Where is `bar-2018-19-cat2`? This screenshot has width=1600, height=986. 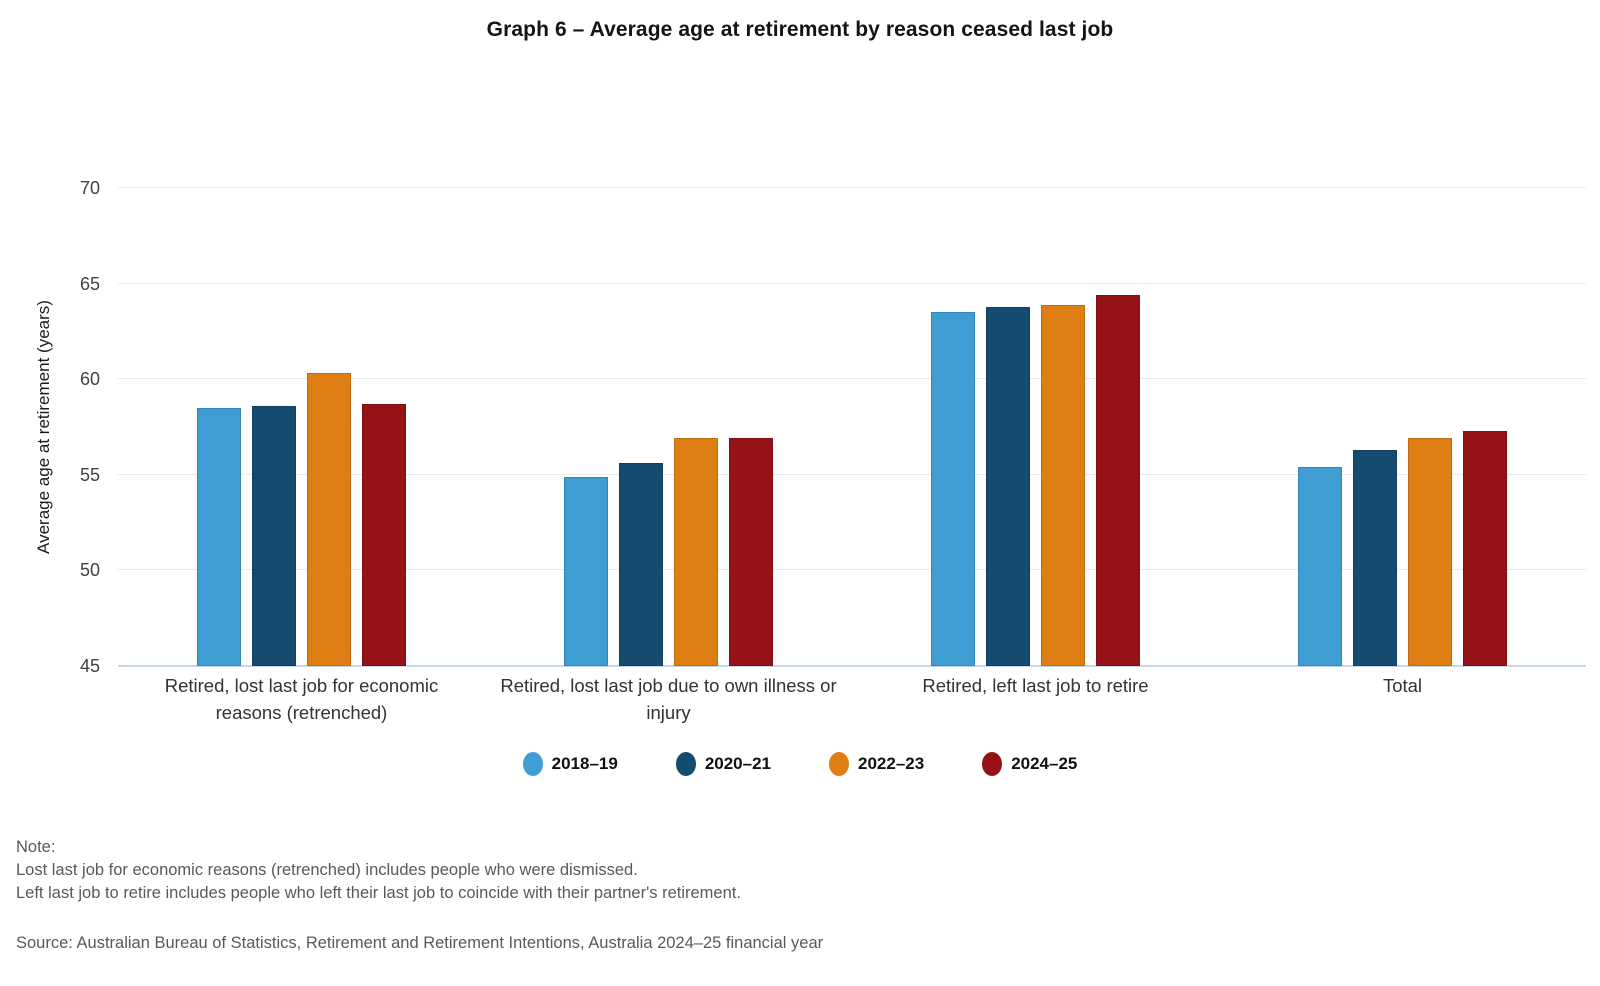
bar-2018-19-cat2 is located at coordinates (953, 489).